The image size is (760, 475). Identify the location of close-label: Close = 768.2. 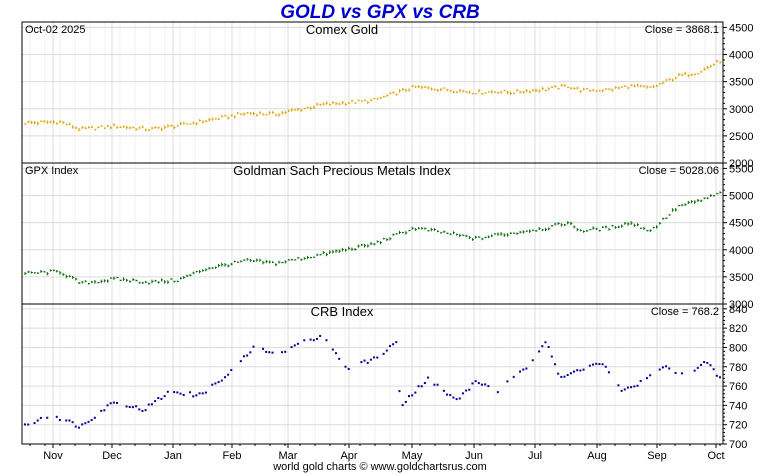
(685, 312).